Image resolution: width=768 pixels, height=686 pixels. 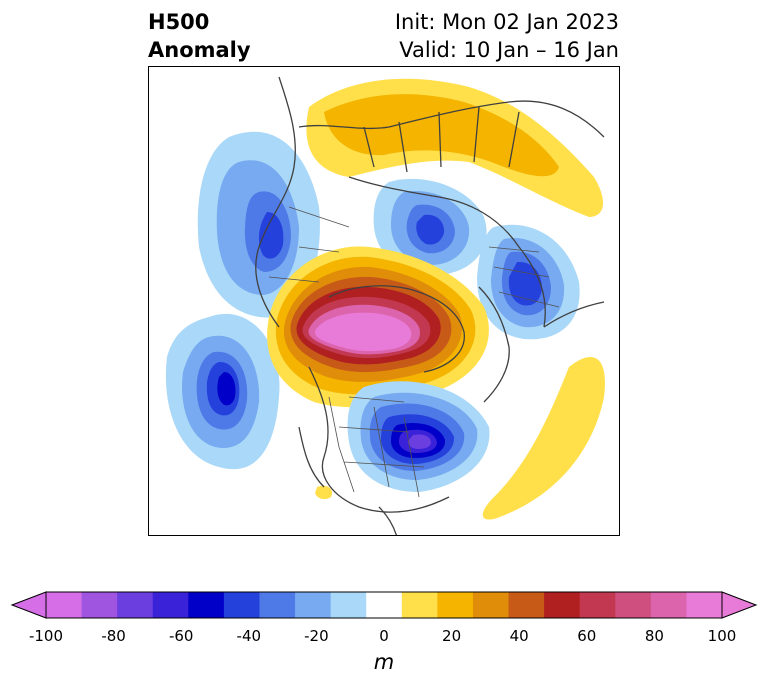 What do you see at coordinates (452, 636) in the screenshot?
I see `colorbar-tick-label: 20` at bounding box center [452, 636].